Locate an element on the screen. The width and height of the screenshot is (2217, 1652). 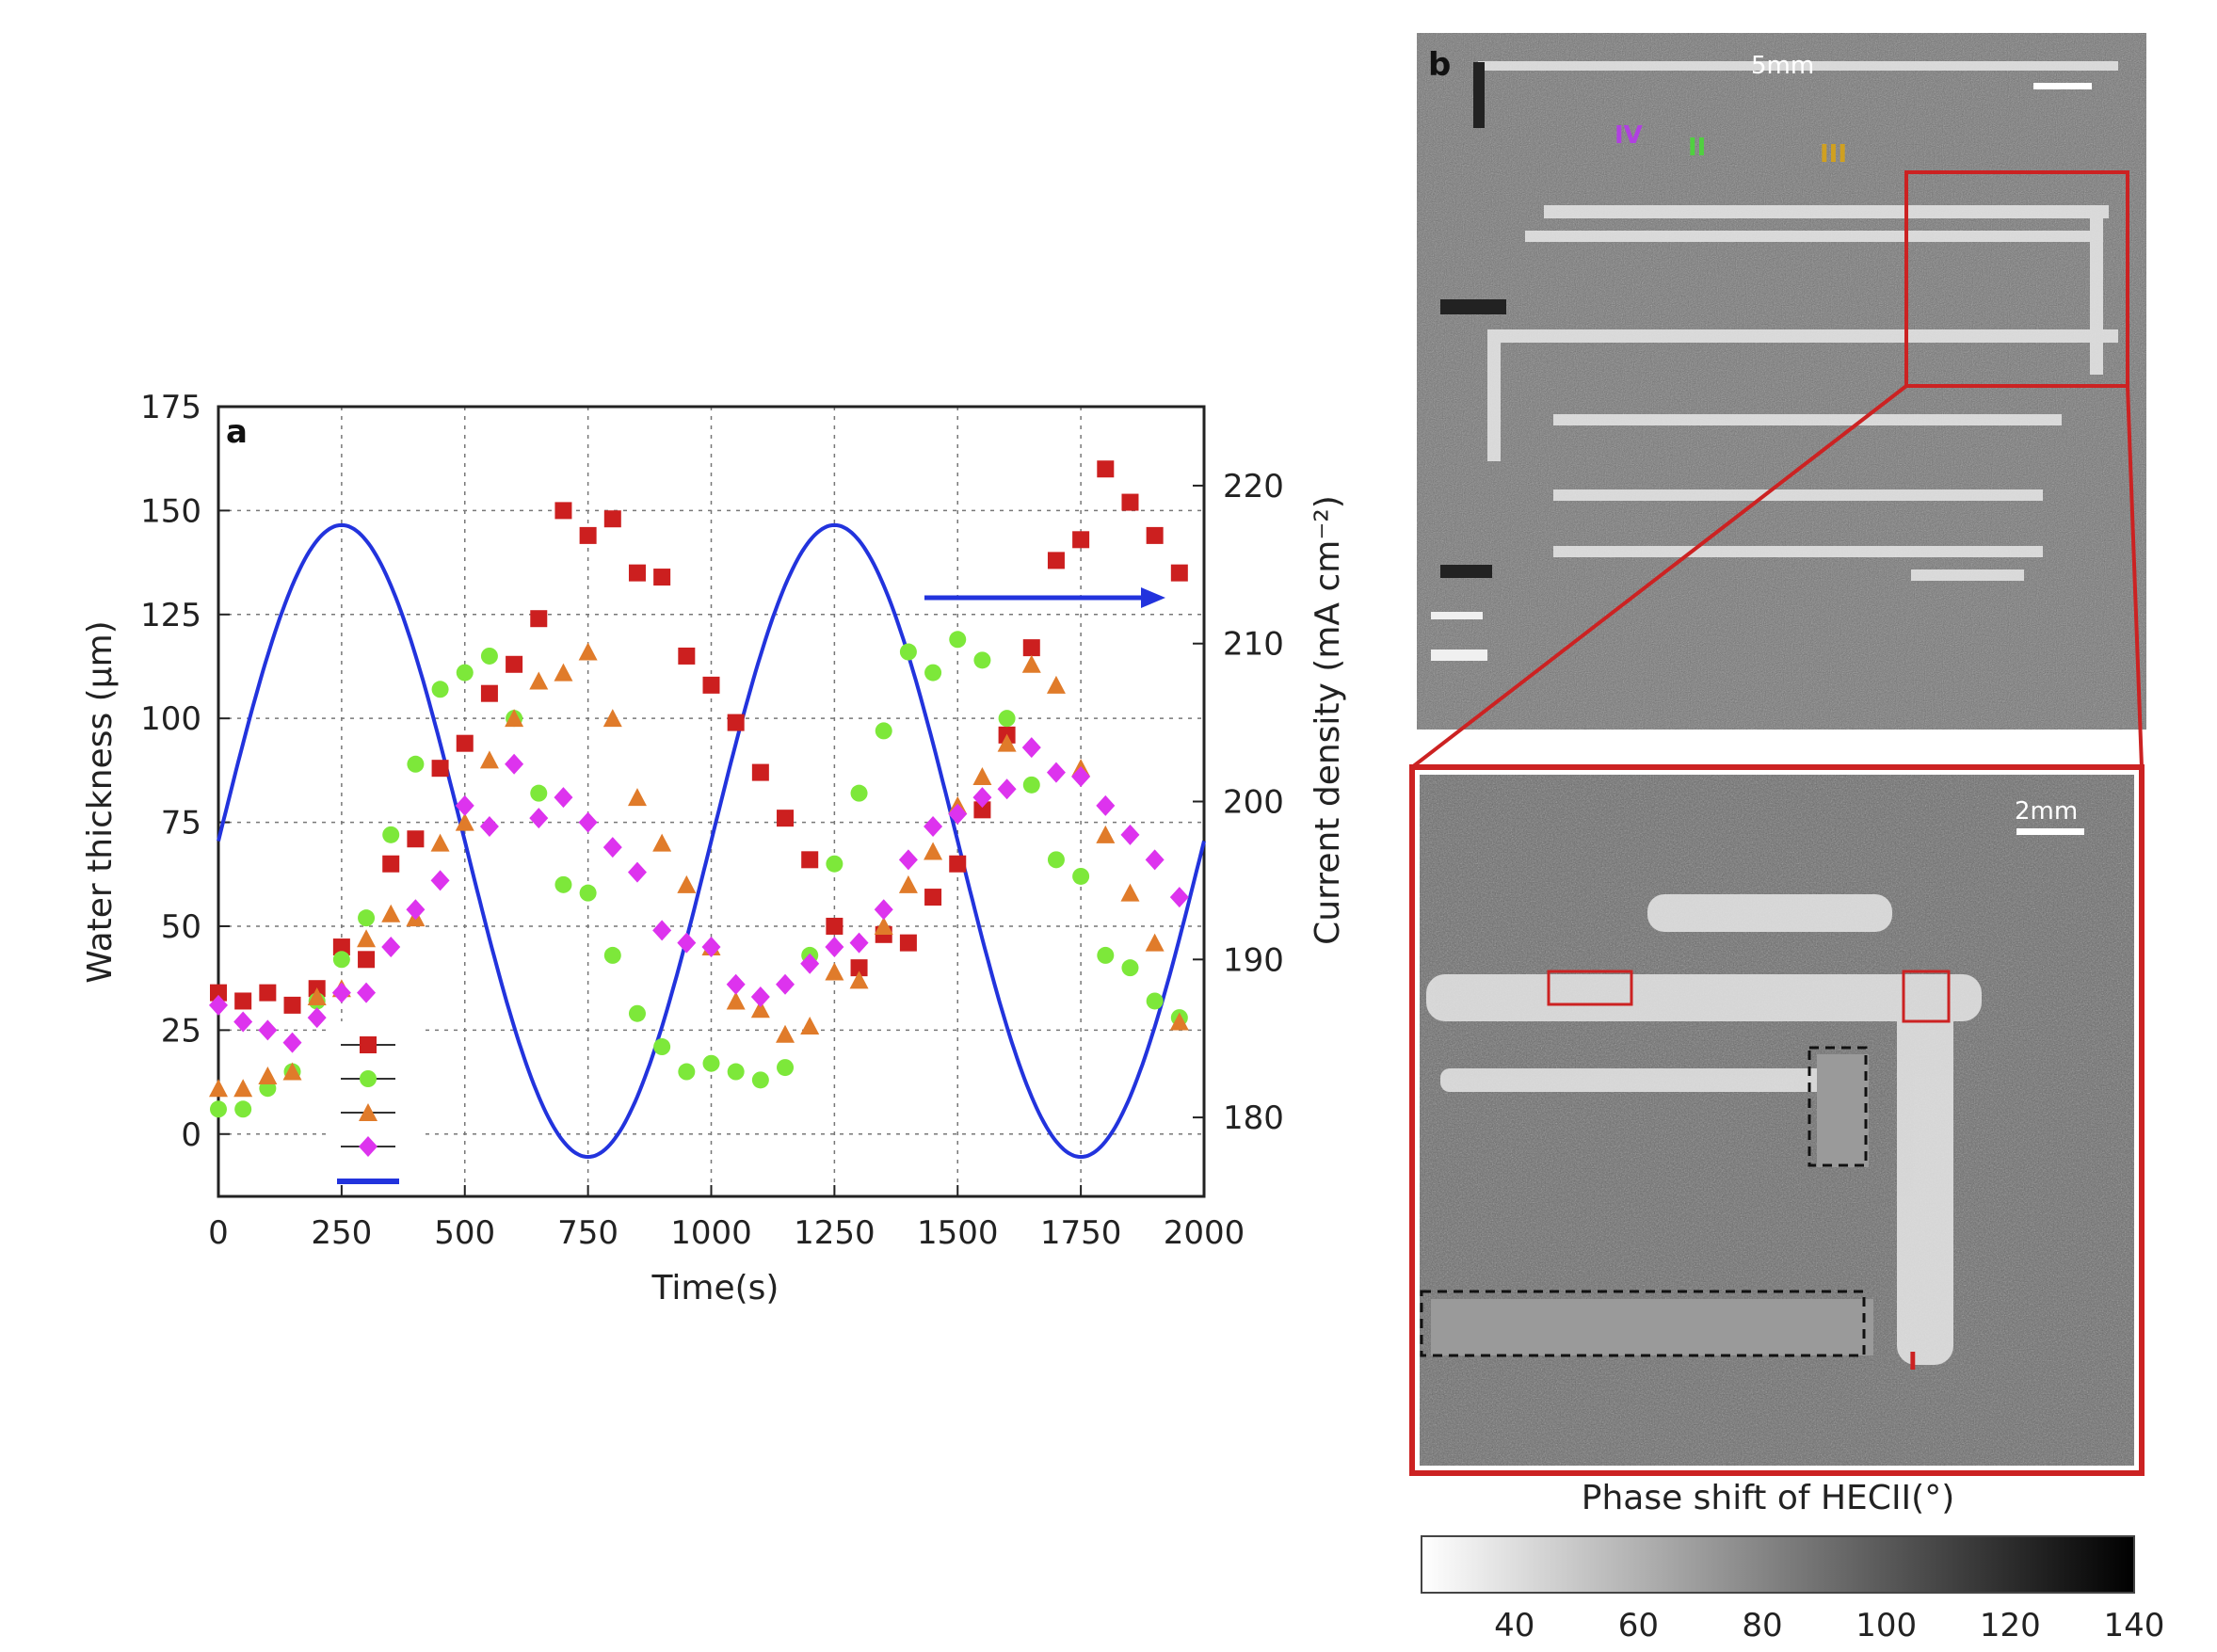
x-tick-label: 2000 is located at coordinates (1204, 1233).